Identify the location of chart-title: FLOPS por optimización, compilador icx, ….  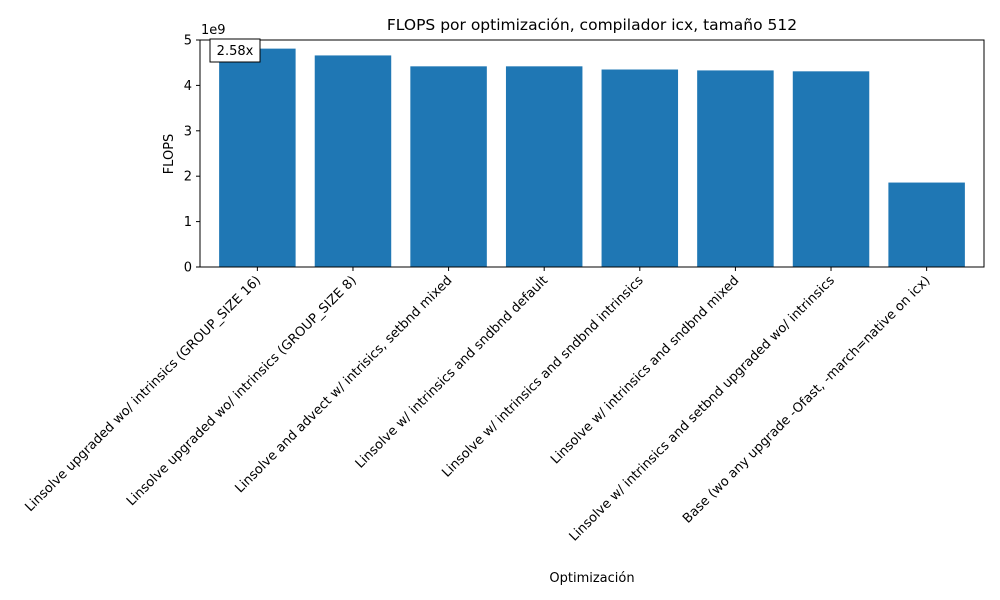
(592, 25).